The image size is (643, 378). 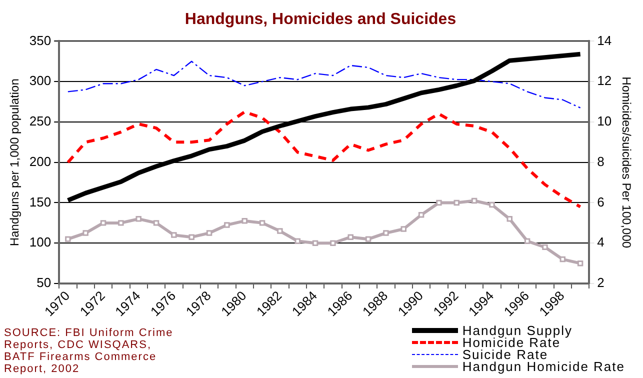 What do you see at coordinates (517, 330) in the screenshot?
I see `legend-label: Handgun Supply` at bounding box center [517, 330].